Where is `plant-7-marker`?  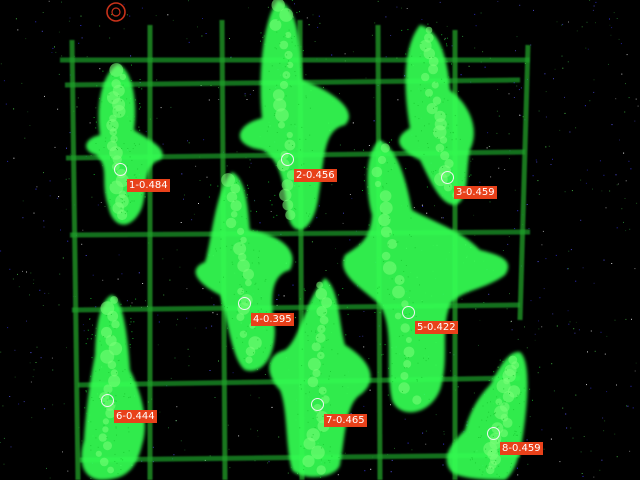
plant-7-marker is located at coordinates (317, 404).